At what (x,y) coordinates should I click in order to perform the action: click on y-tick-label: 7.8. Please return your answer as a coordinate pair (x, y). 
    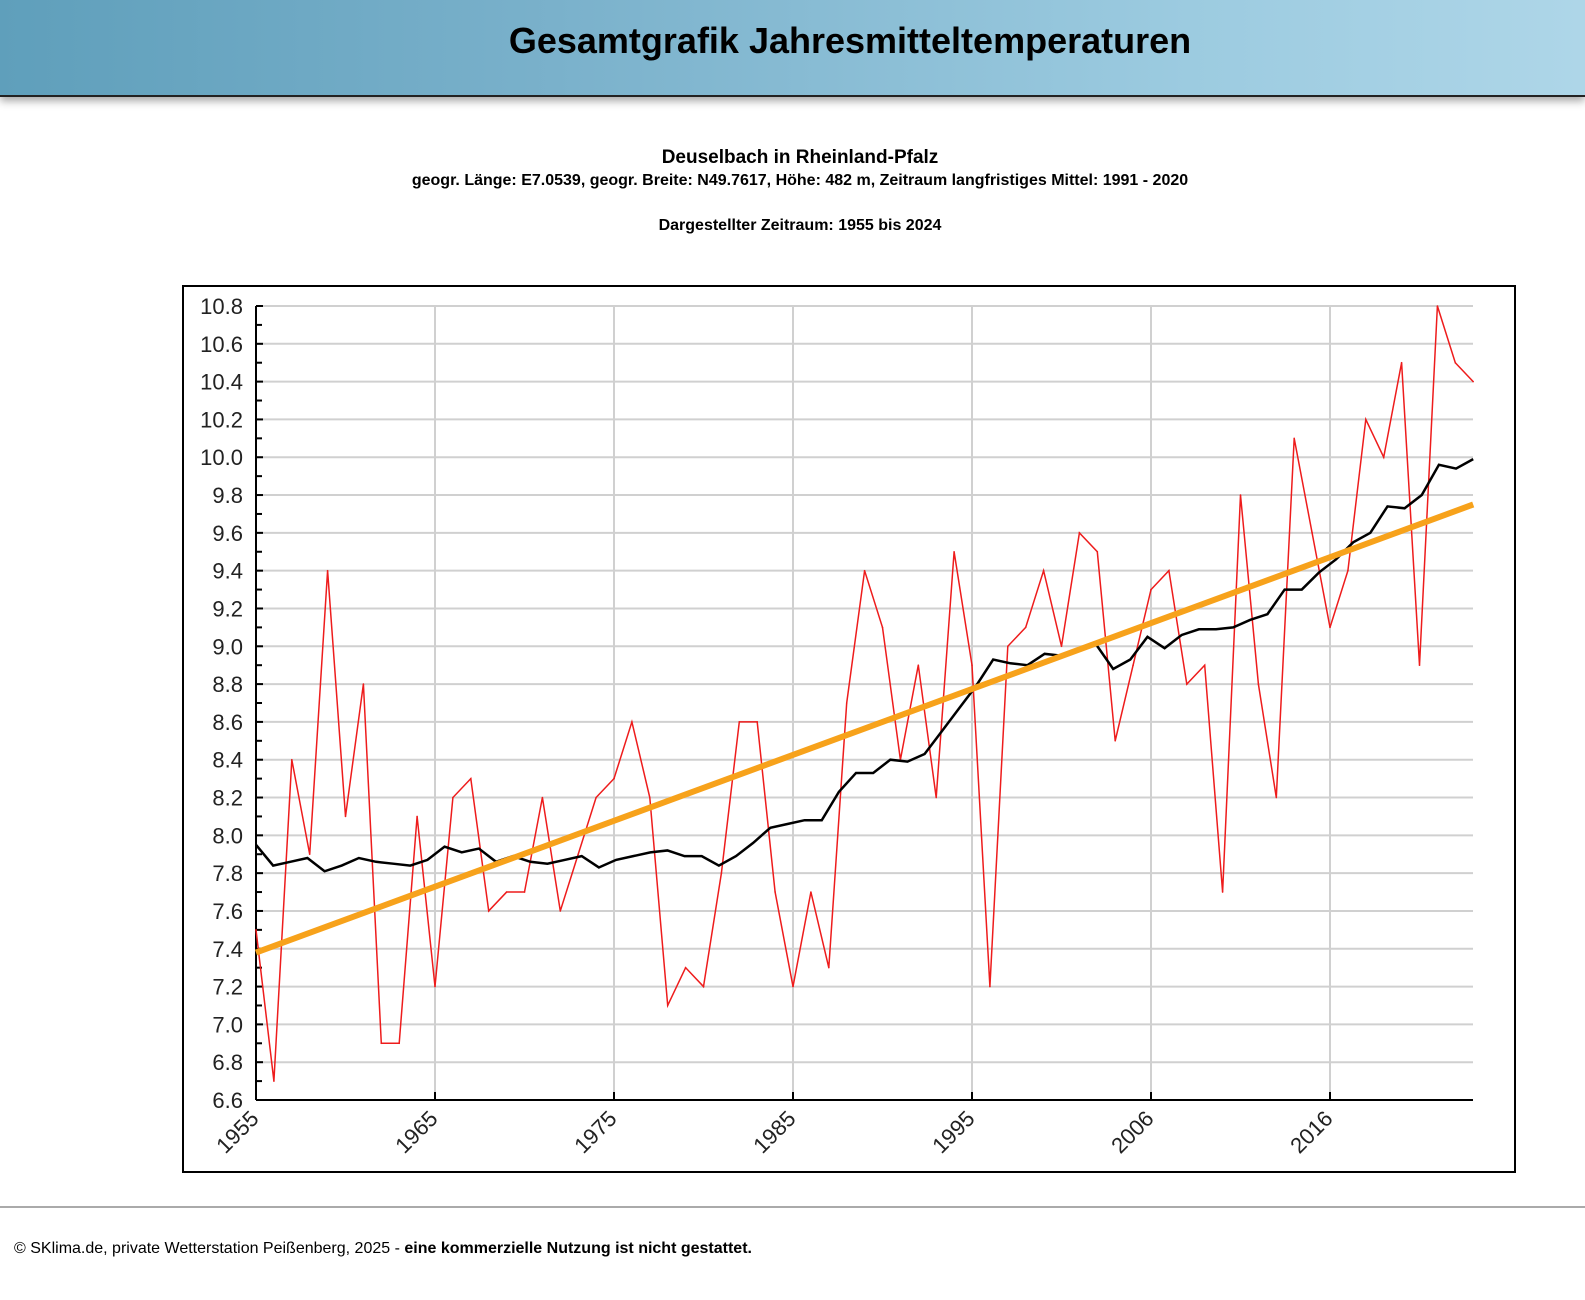
    Looking at the image, I should click on (227, 873).